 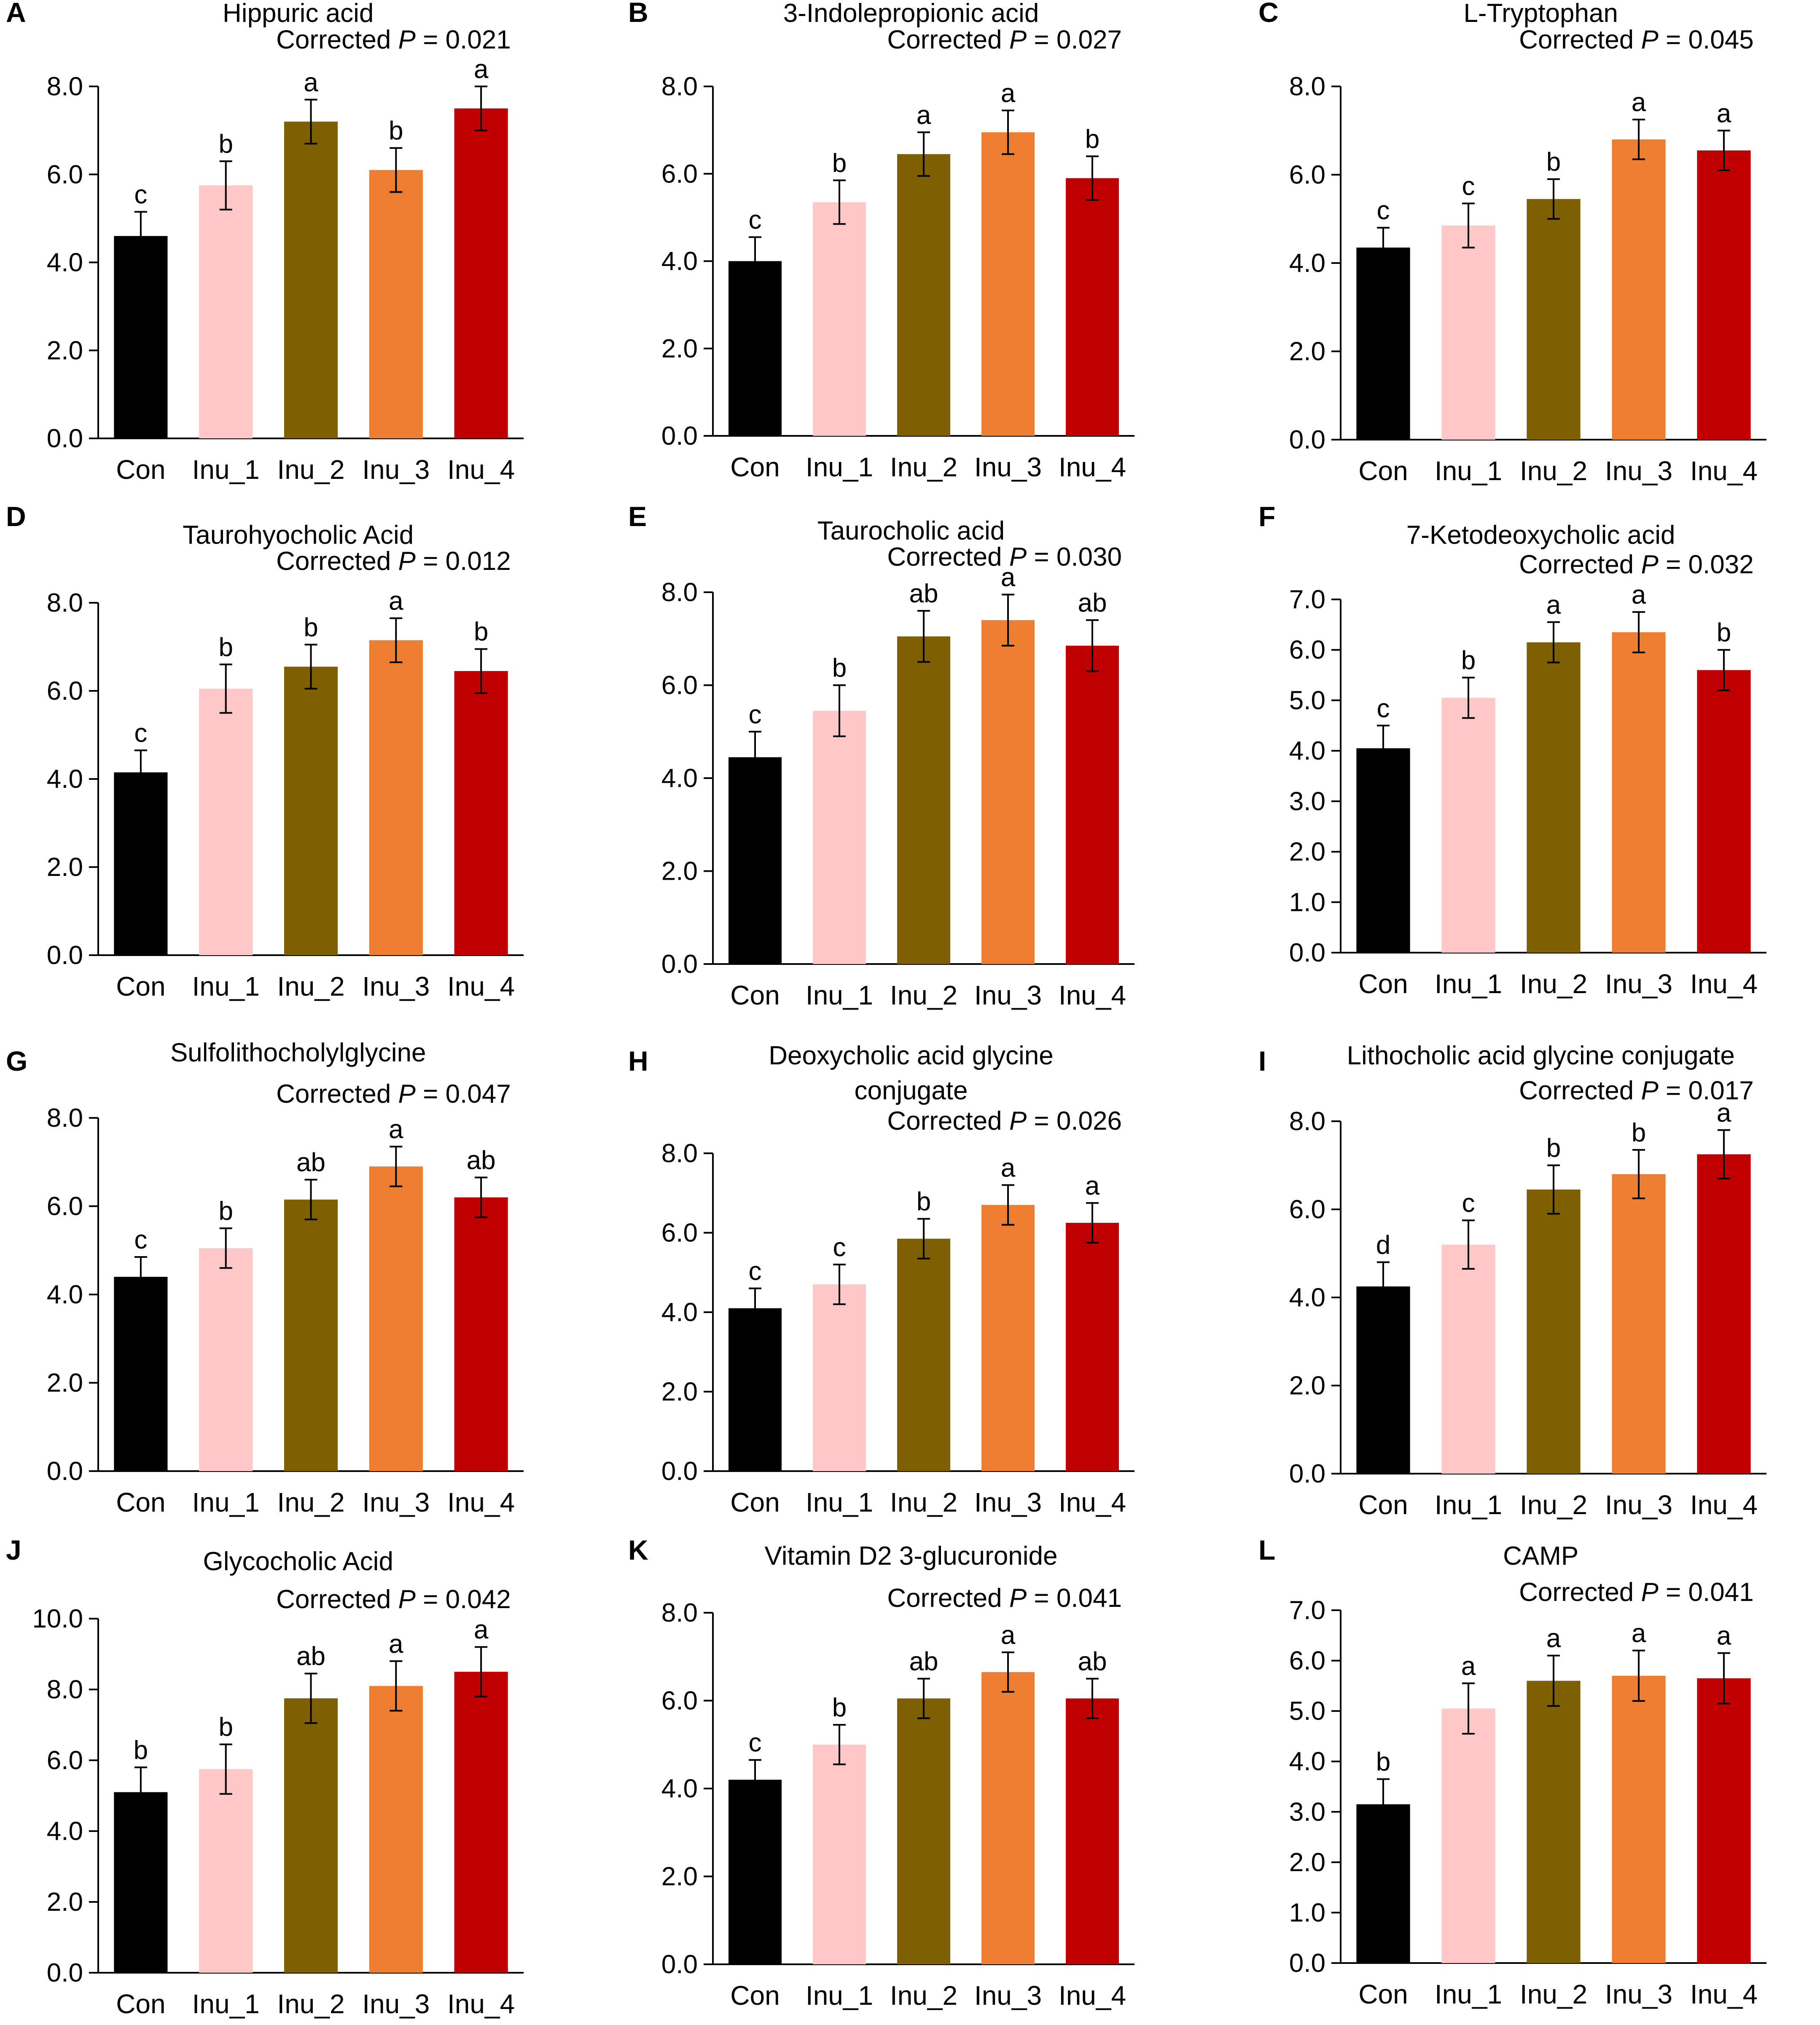 I want to click on chart-title: Hippuric acid, so click(x=299, y=14).